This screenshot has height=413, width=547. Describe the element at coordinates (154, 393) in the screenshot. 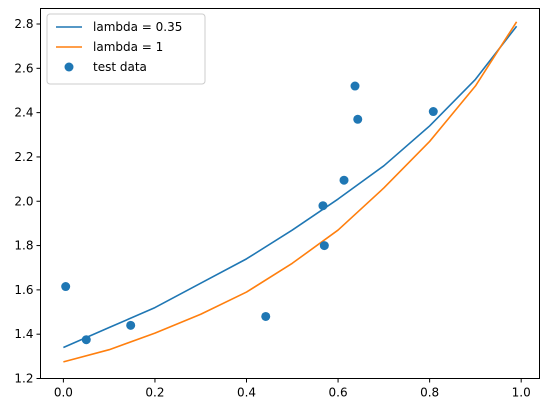

I see `x-tick-label: 0.2` at that location.